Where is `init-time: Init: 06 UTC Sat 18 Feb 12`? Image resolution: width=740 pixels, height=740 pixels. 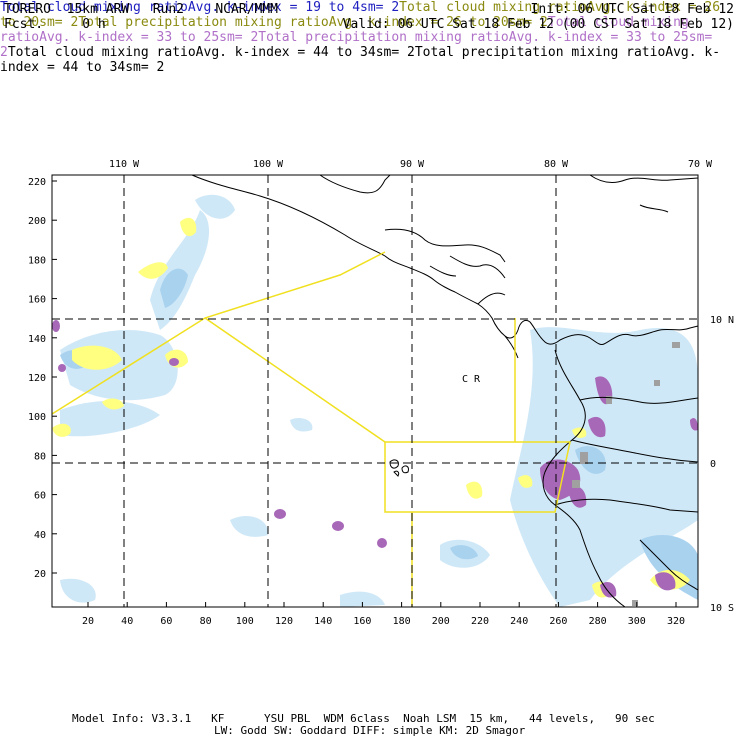
init-time: Init: 06 UTC Sat 18 Feb 12 is located at coordinates (632, 9).